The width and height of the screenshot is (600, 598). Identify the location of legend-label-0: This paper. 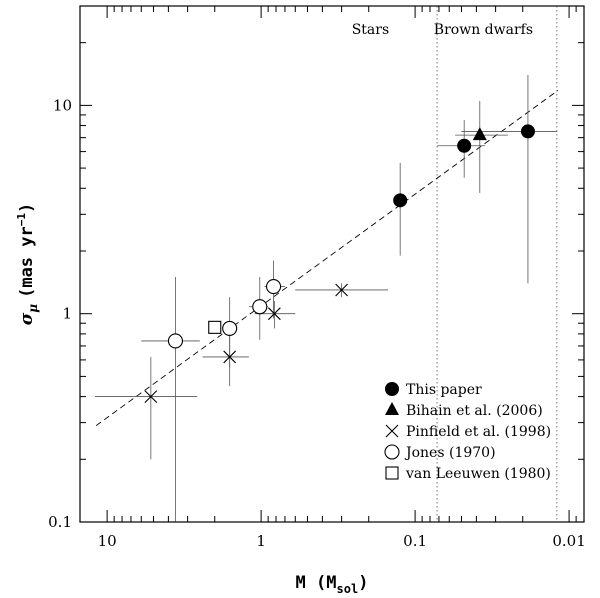
(444, 390).